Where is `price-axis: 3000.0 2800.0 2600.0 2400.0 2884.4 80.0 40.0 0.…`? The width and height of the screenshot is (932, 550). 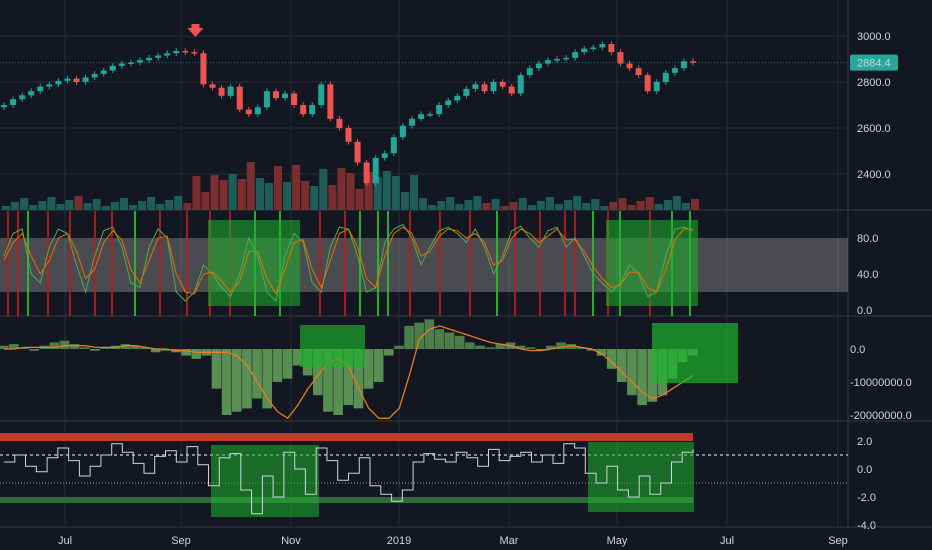 price-axis: 3000.0 2800.0 2600.0 2400.0 2884.4 80.0 40.0 0.… is located at coordinates (881, 281).